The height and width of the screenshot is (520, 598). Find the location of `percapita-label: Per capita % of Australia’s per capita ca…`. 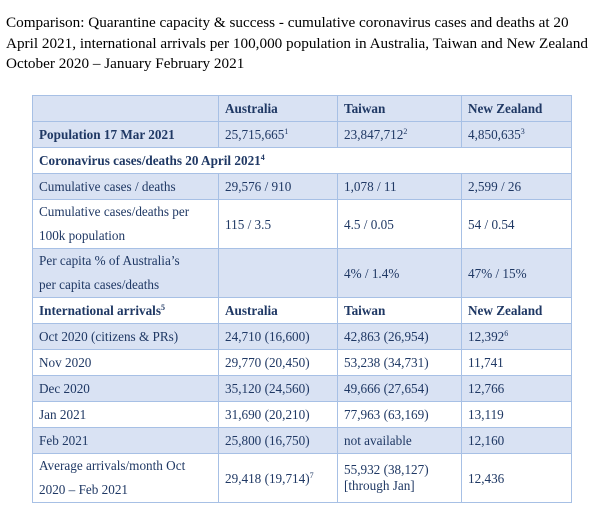

percapita-label: Per capita % of Australia’s per capita ca… is located at coordinates (125, 273).